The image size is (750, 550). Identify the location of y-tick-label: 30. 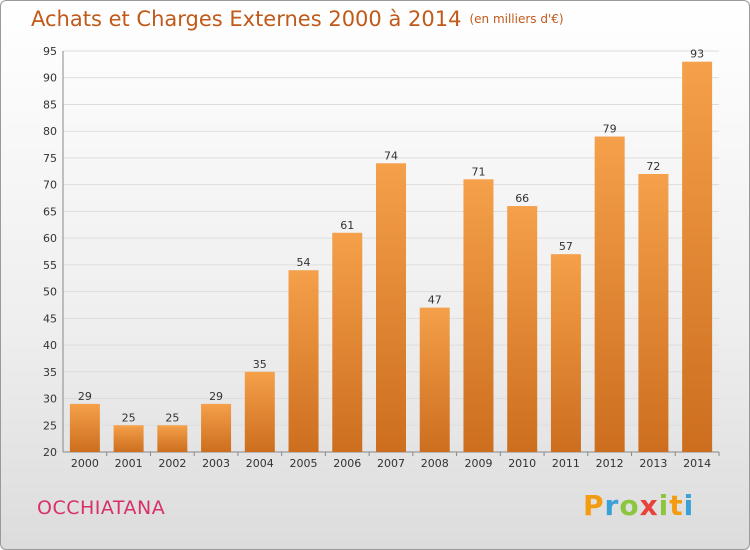
(50, 399).